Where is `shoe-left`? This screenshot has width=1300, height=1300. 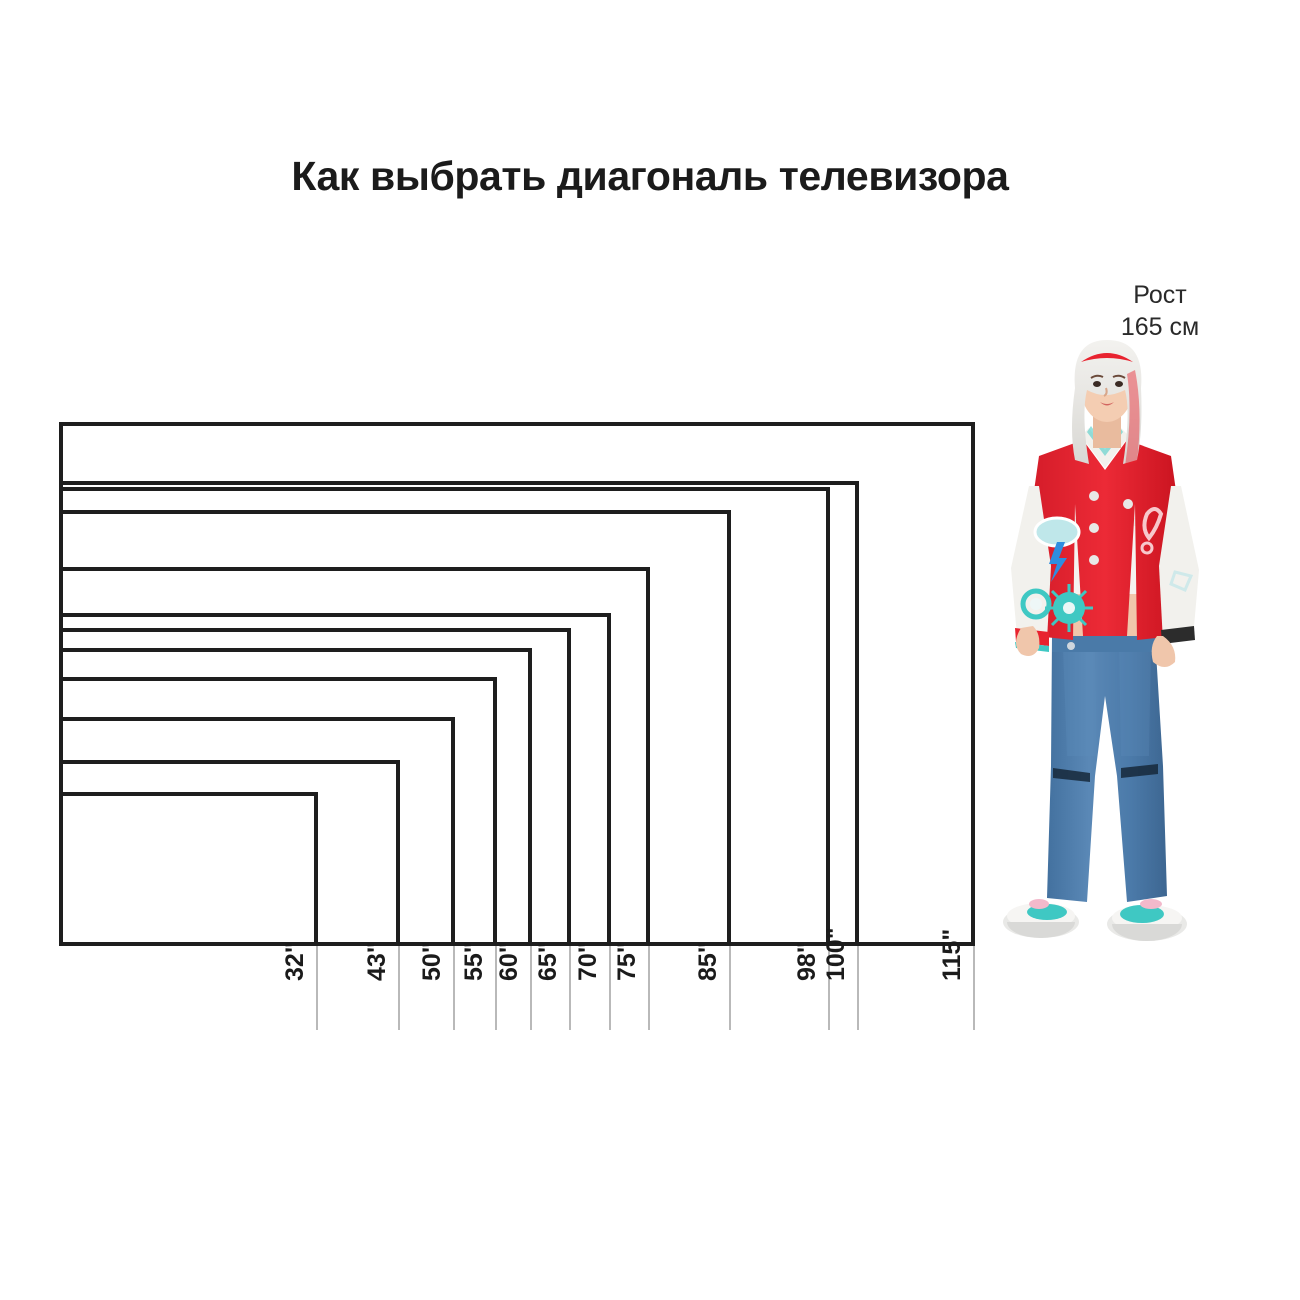
shoe-left is located at coordinates (1041, 918).